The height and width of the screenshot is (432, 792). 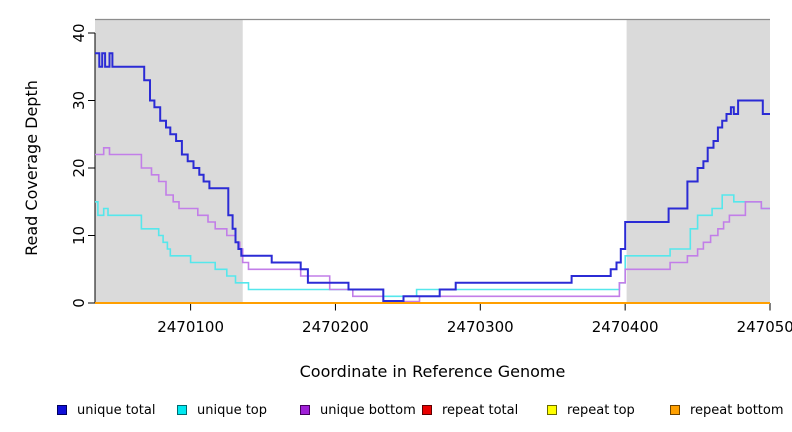 What do you see at coordinates (305, 410) in the screenshot?
I see `legend-swatch-unique_bottom` at bounding box center [305, 410].